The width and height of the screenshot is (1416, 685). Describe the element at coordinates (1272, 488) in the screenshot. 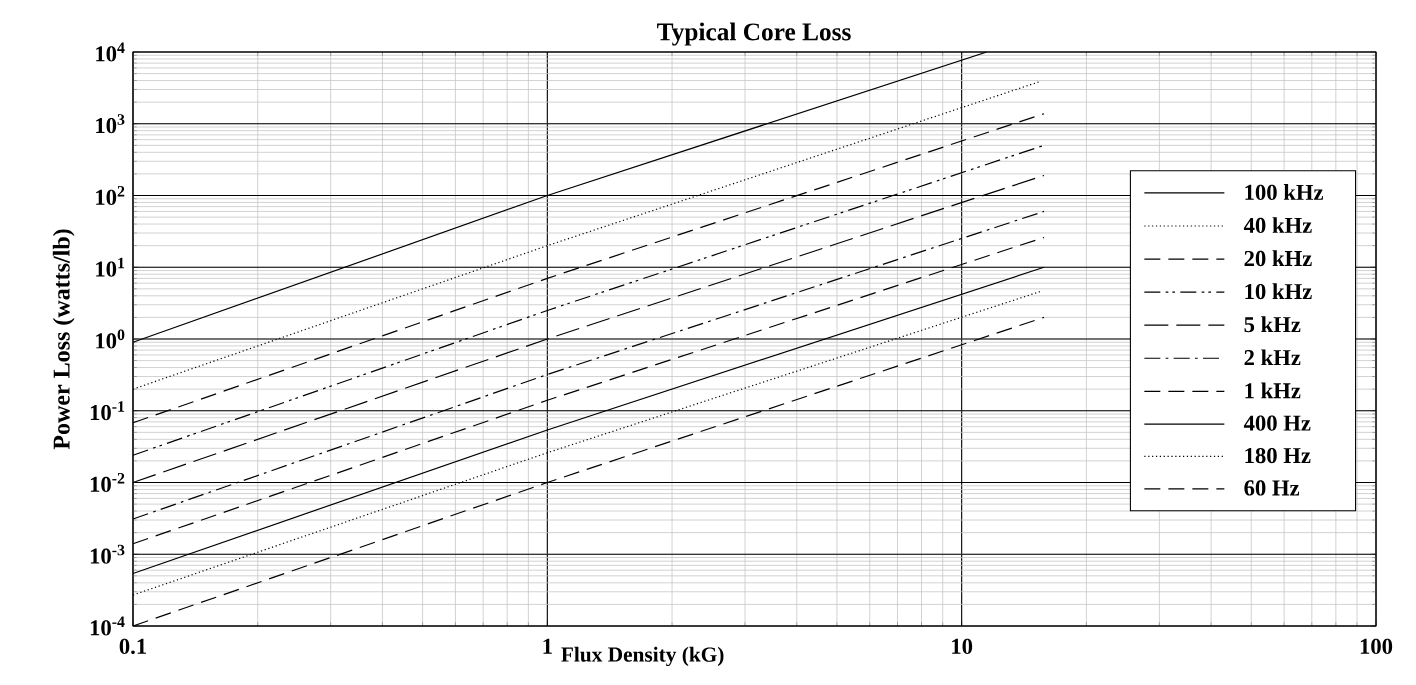

I see `legend-label: 60 Hz` at that location.